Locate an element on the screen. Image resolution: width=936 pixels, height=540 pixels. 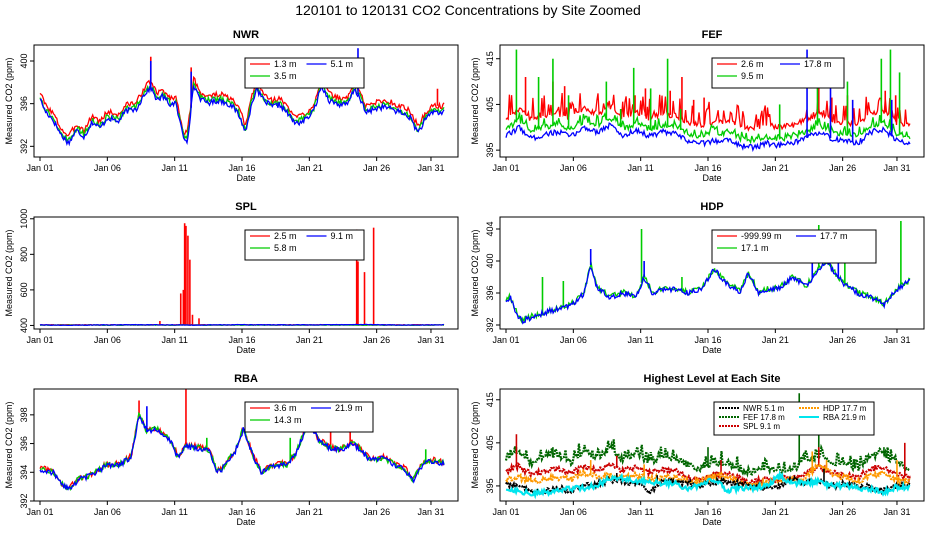
series-line-9-1-m is located at coordinates (242, 325).